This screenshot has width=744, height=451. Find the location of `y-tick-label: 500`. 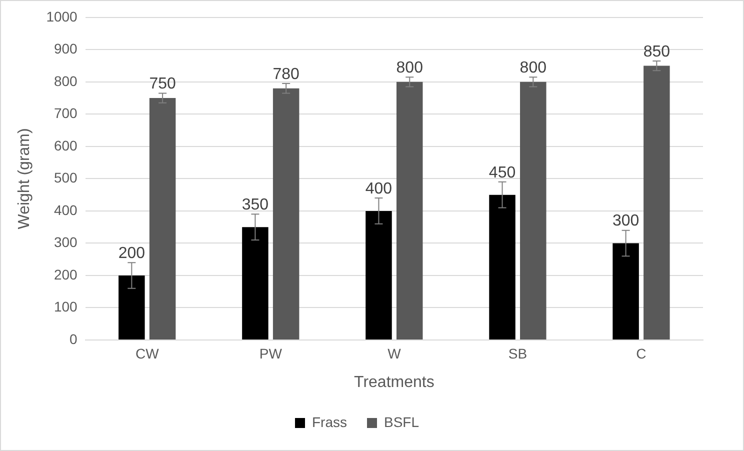

y-tick-label: 500 is located at coordinates (66, 178).